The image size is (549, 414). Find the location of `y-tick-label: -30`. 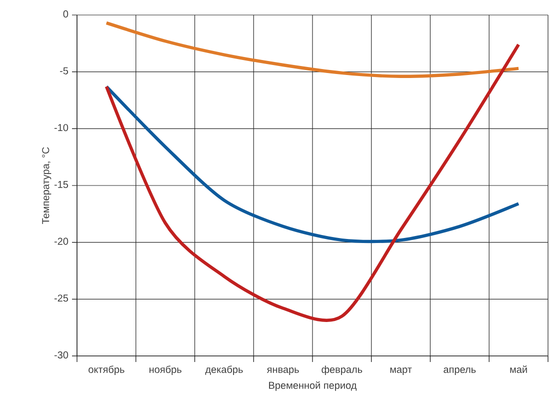

y-tick-label: -30 is located at coordinates (61, 354).